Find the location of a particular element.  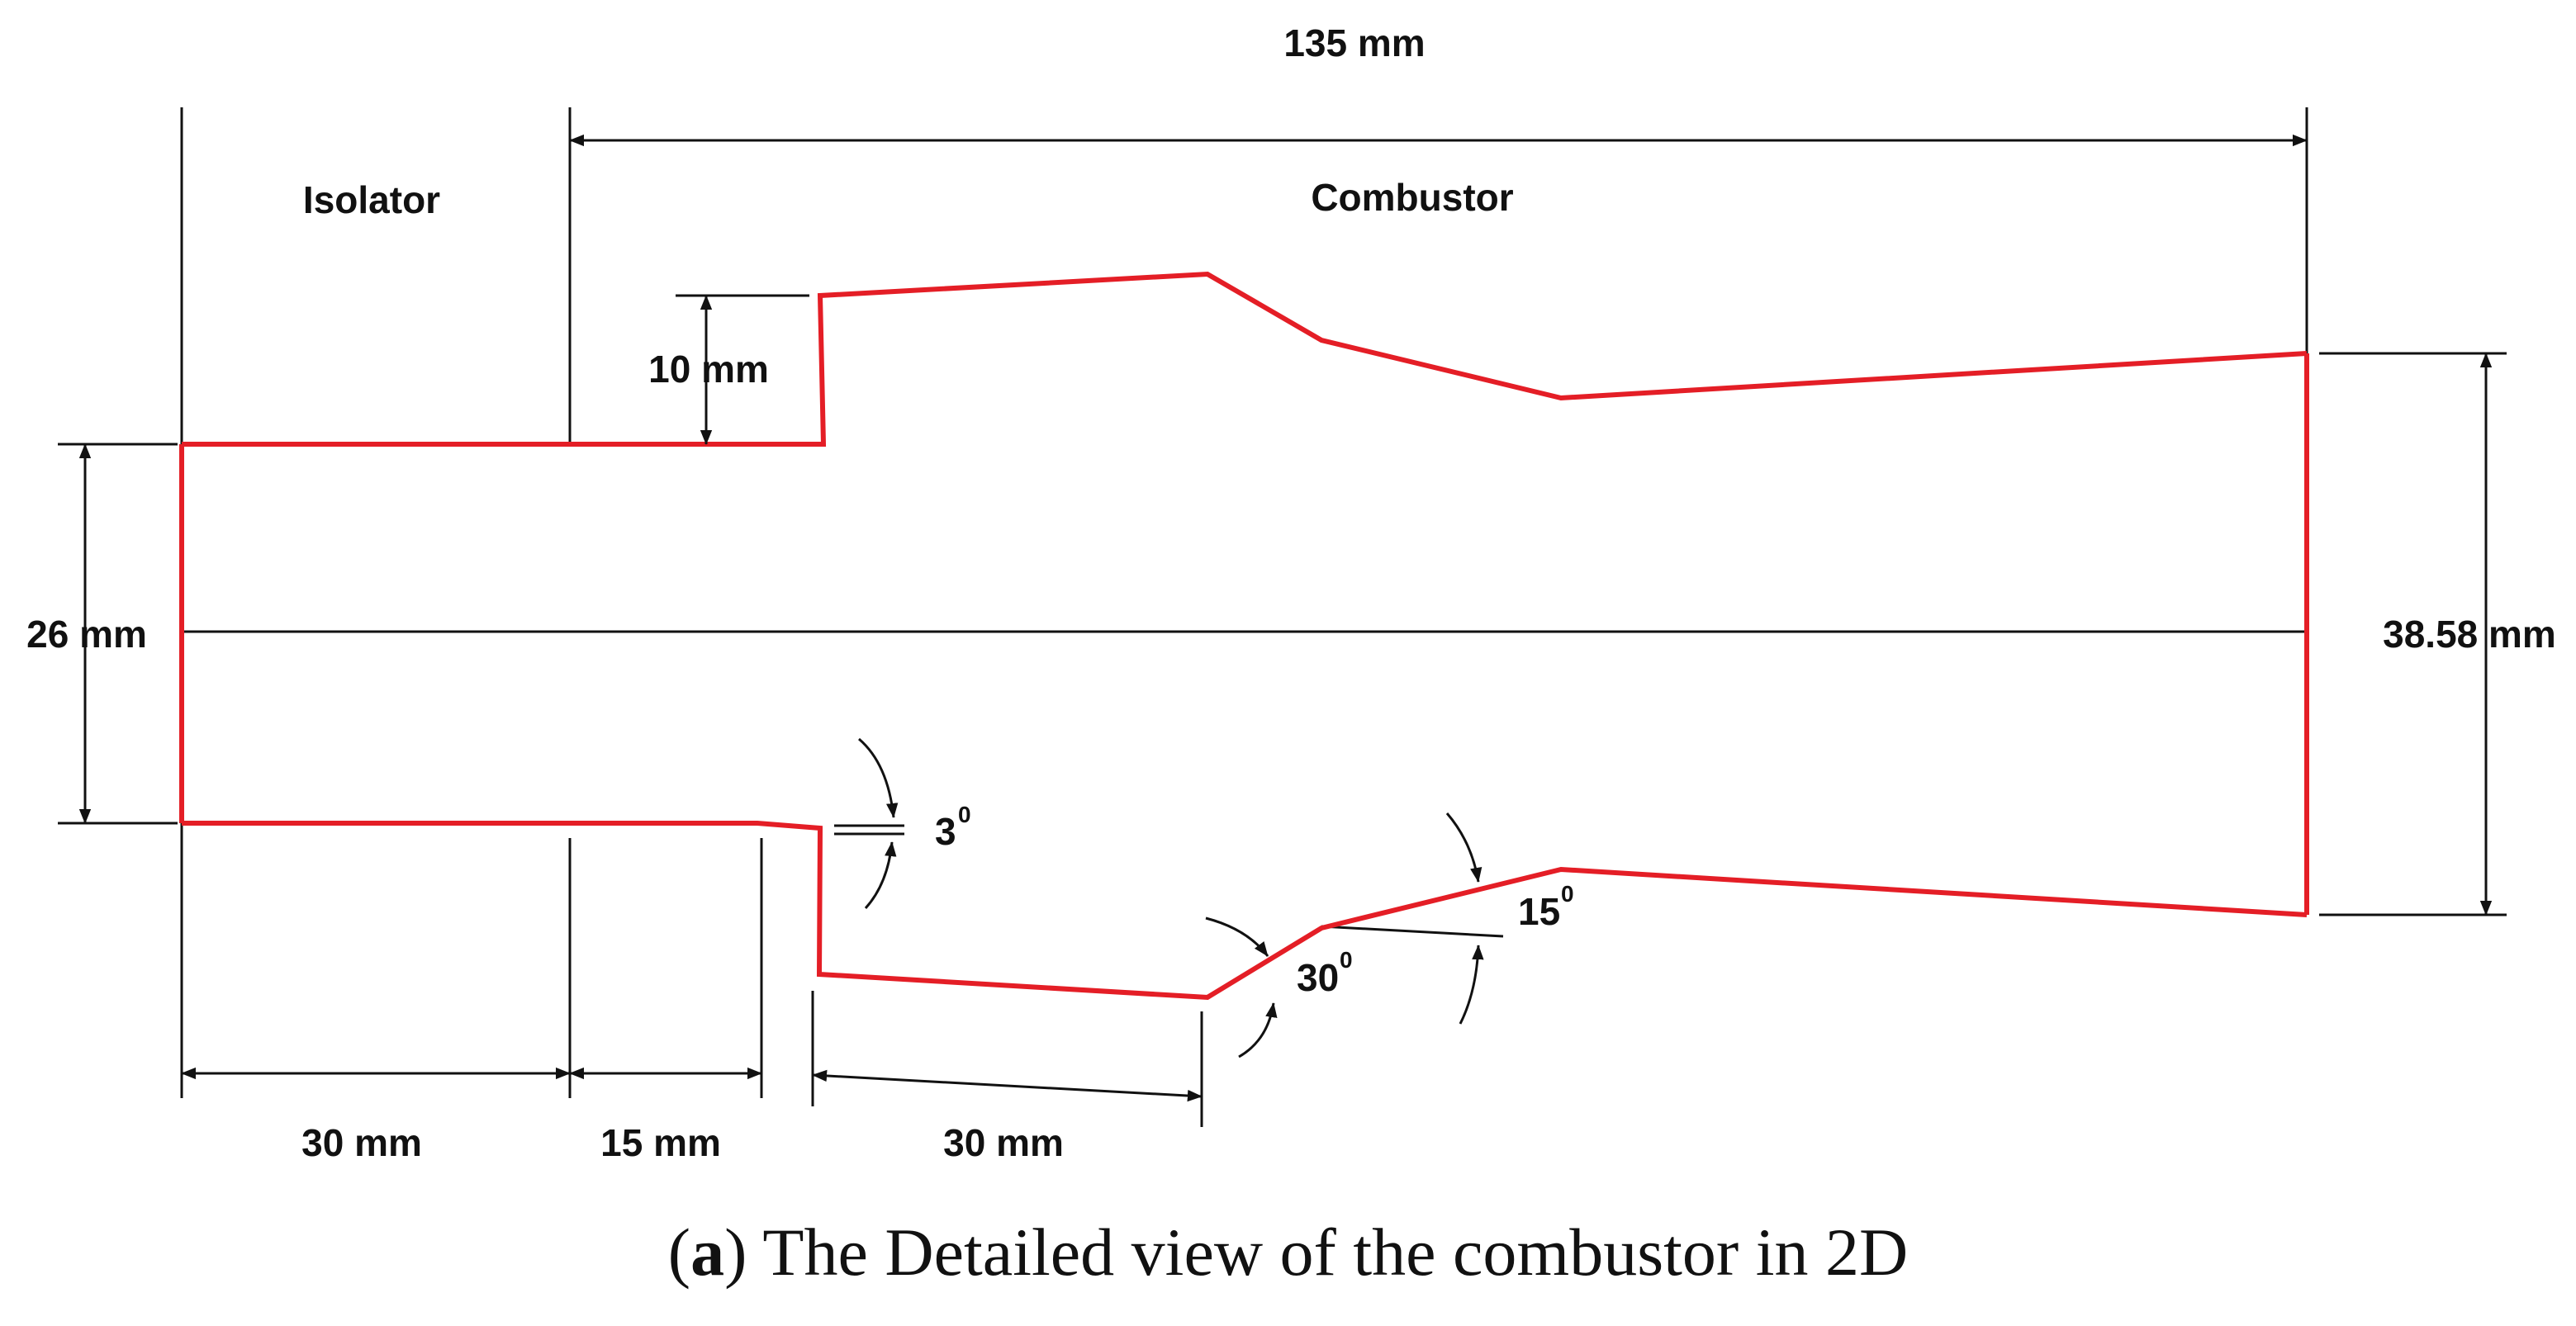

angle-15-label: 15 0 is located at coordinates (1546, 907).